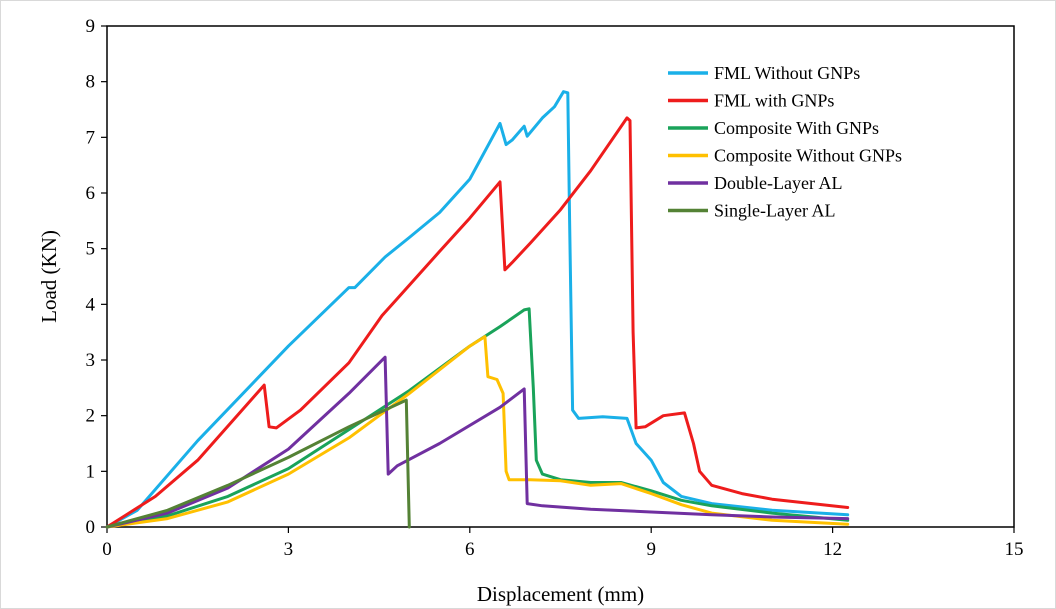 The height and width of the screenshot is (609, 1056). What do you see at coordinates (91, 26) in the screenshot?
I see `y-tick-label: 9` at bounding box center [91, 26].